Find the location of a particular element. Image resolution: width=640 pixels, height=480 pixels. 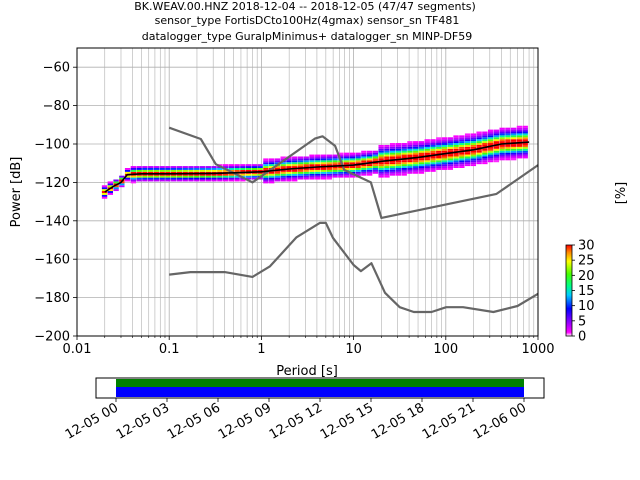

colorbar-tick-label: 5 is located at coordinates (582, 321).